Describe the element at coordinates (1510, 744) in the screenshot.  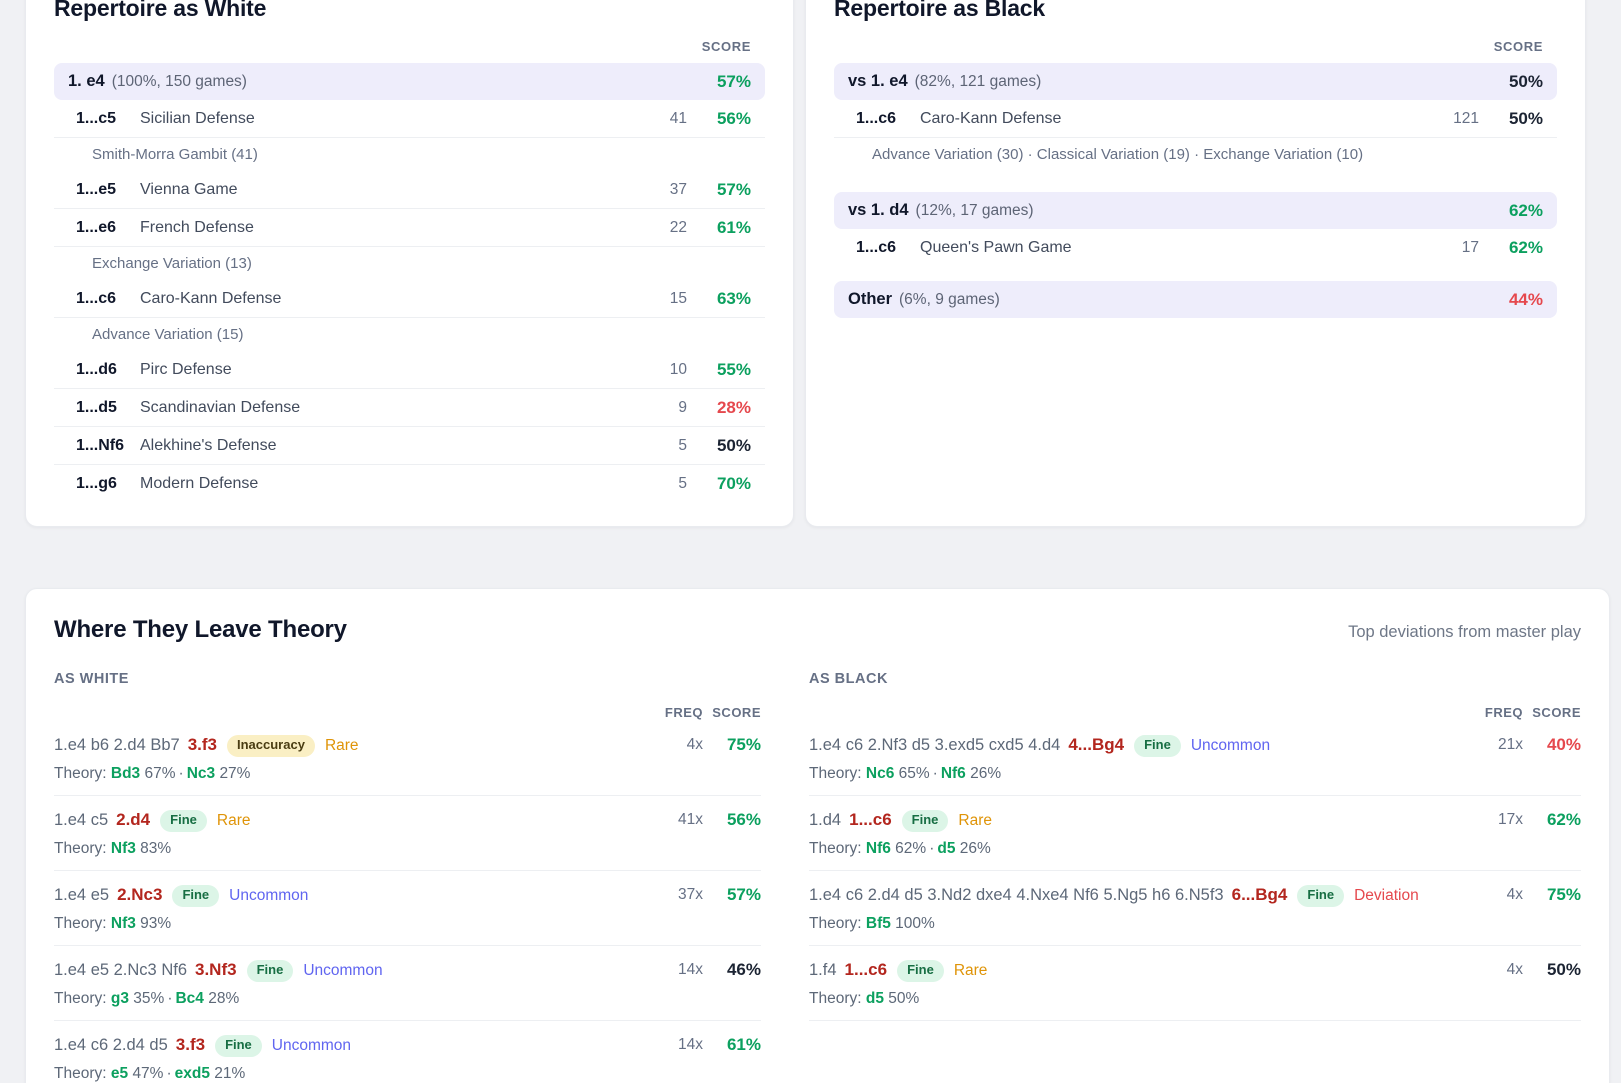
I see `freq-value: 21x` at that location.